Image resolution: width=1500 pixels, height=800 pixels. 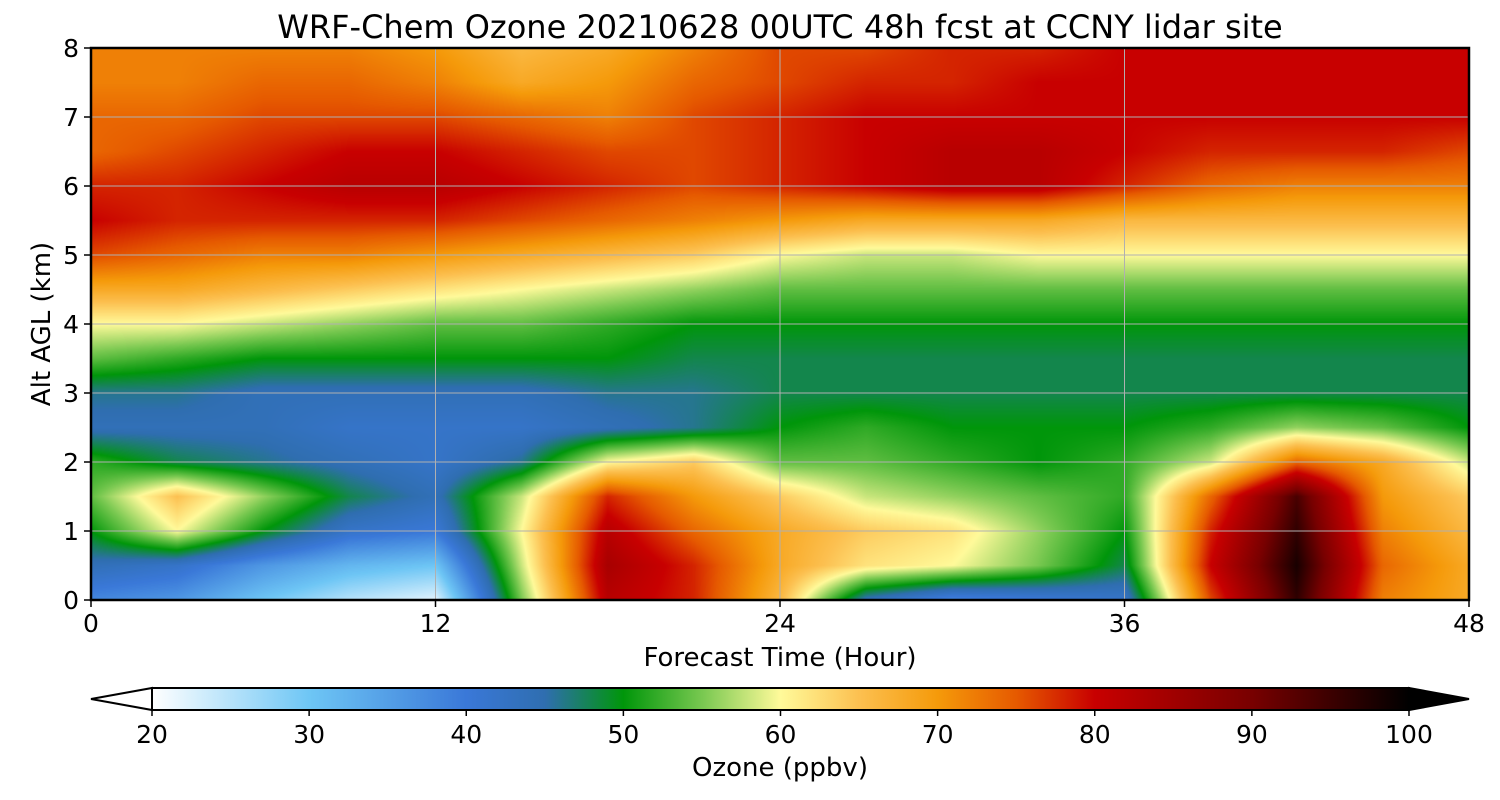 What do you see at coordinates (938, 734) in the screenshot?
I see `colorbar-tick-label: 70` at bounding box center [938, 734].